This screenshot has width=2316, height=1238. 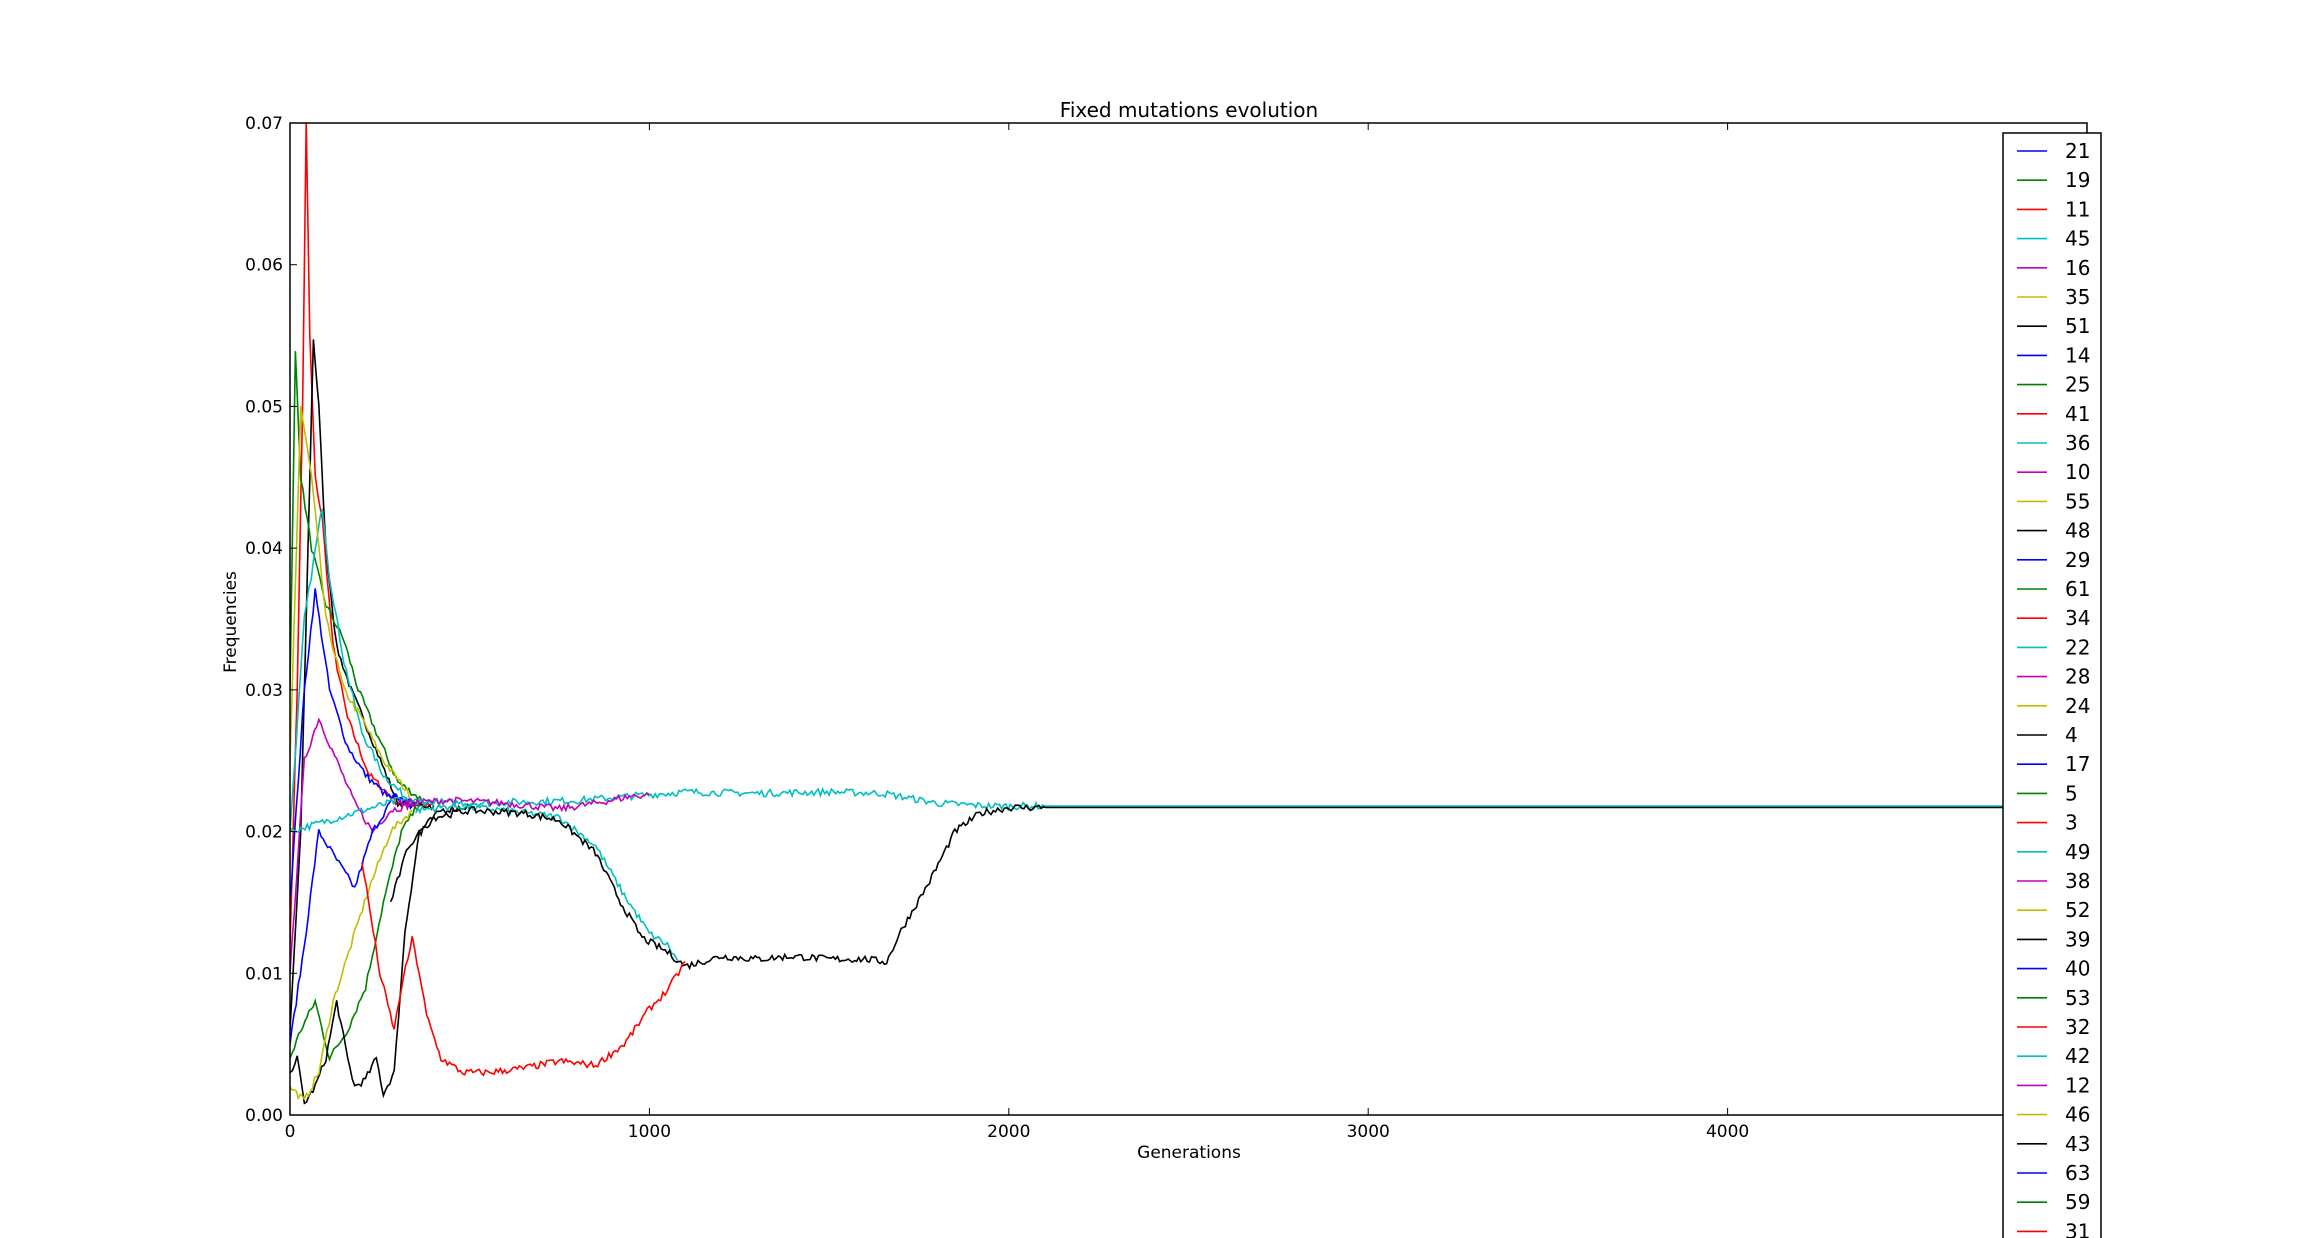 What do you see at coordinates (2071, 735) in the screenshot?
I see `legend-label: 4` at bounding box center [2071, 735].